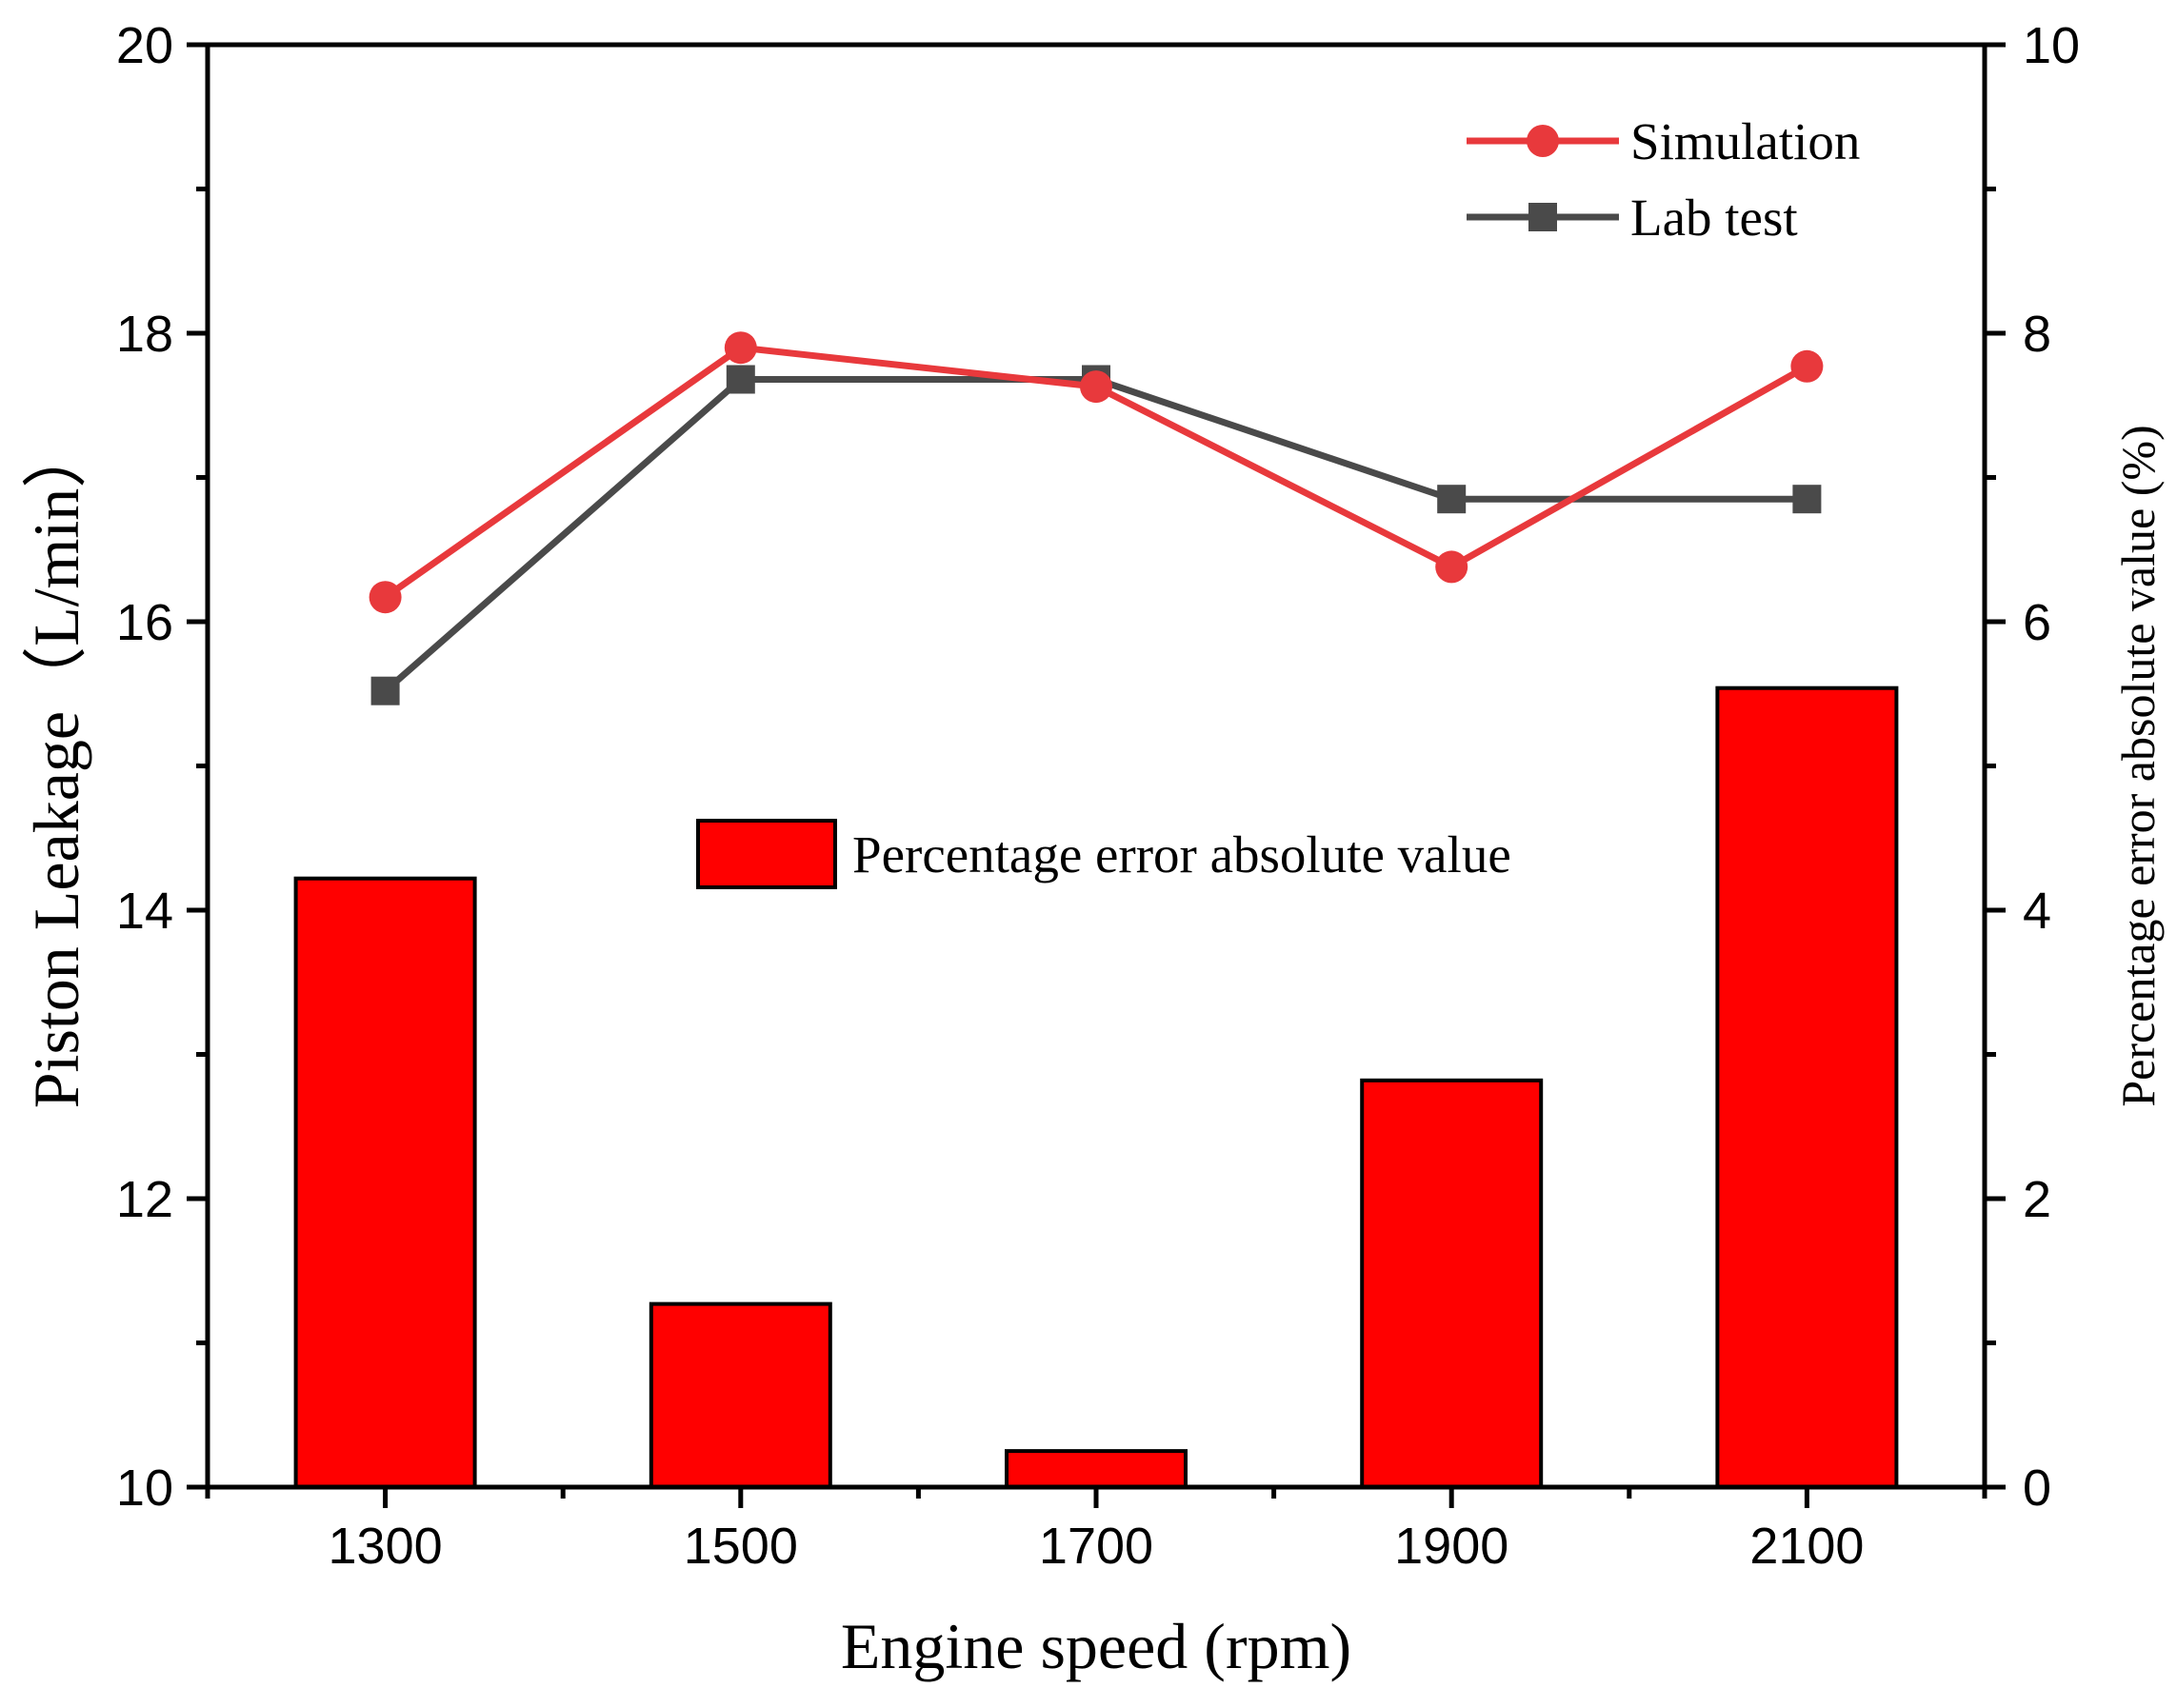 Image resolution: width=2177 pixels, height=1708 pixels. Describe the element at coordinates (56, 766) in the screenshot. I see `y-left-axis-title: Piston Leakage（L/min）` at that location.